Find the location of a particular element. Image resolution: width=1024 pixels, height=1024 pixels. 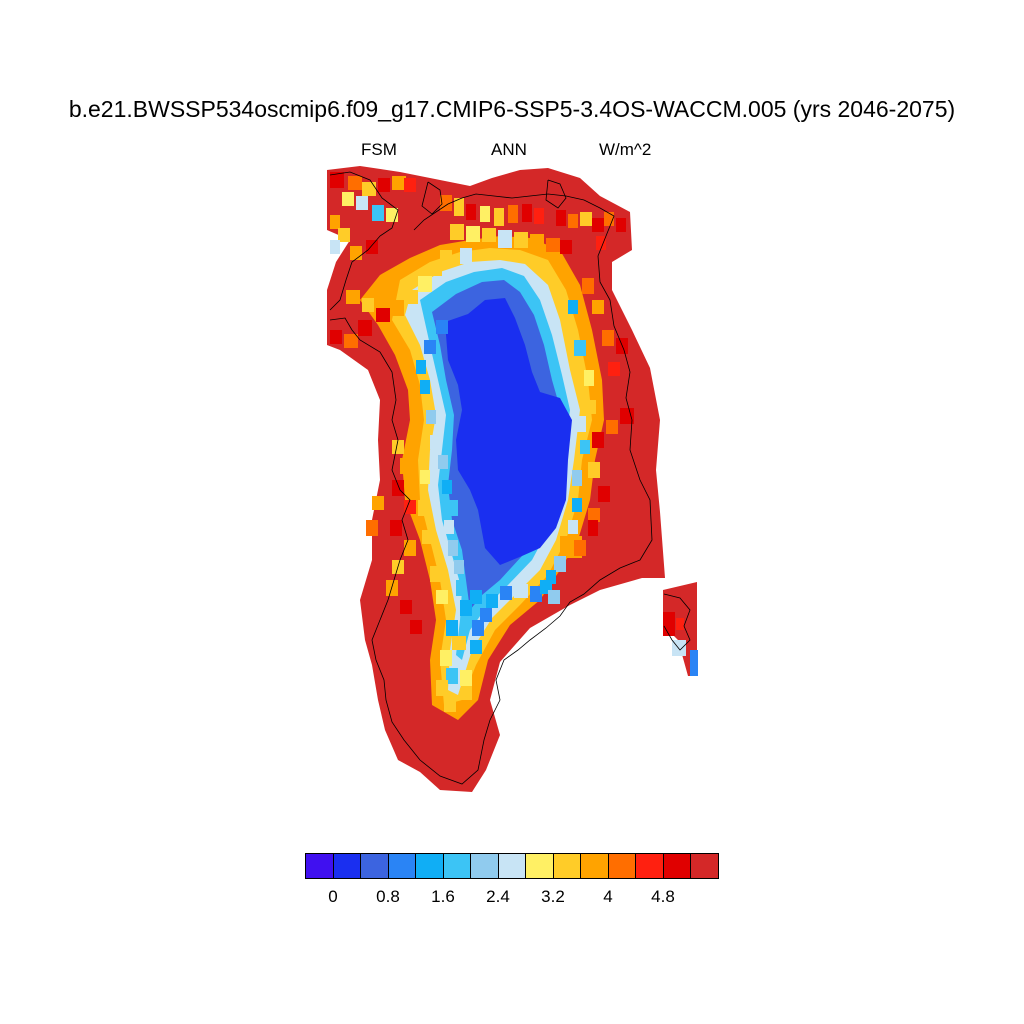

season-label: ANN is located at coordinates (509, 149).